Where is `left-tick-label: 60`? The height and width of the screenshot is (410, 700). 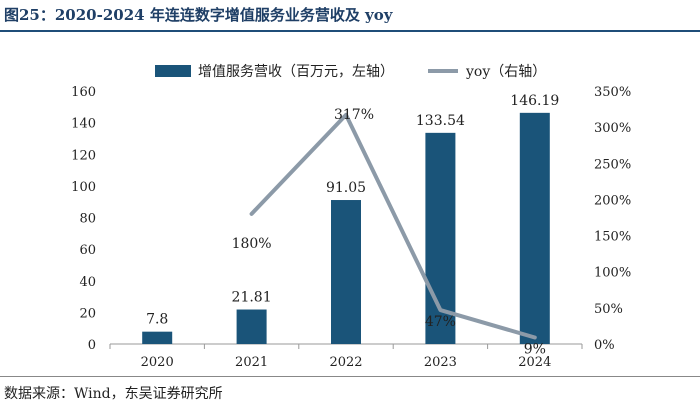 left-tick-label: 60 is located at coordinates (87, 250).